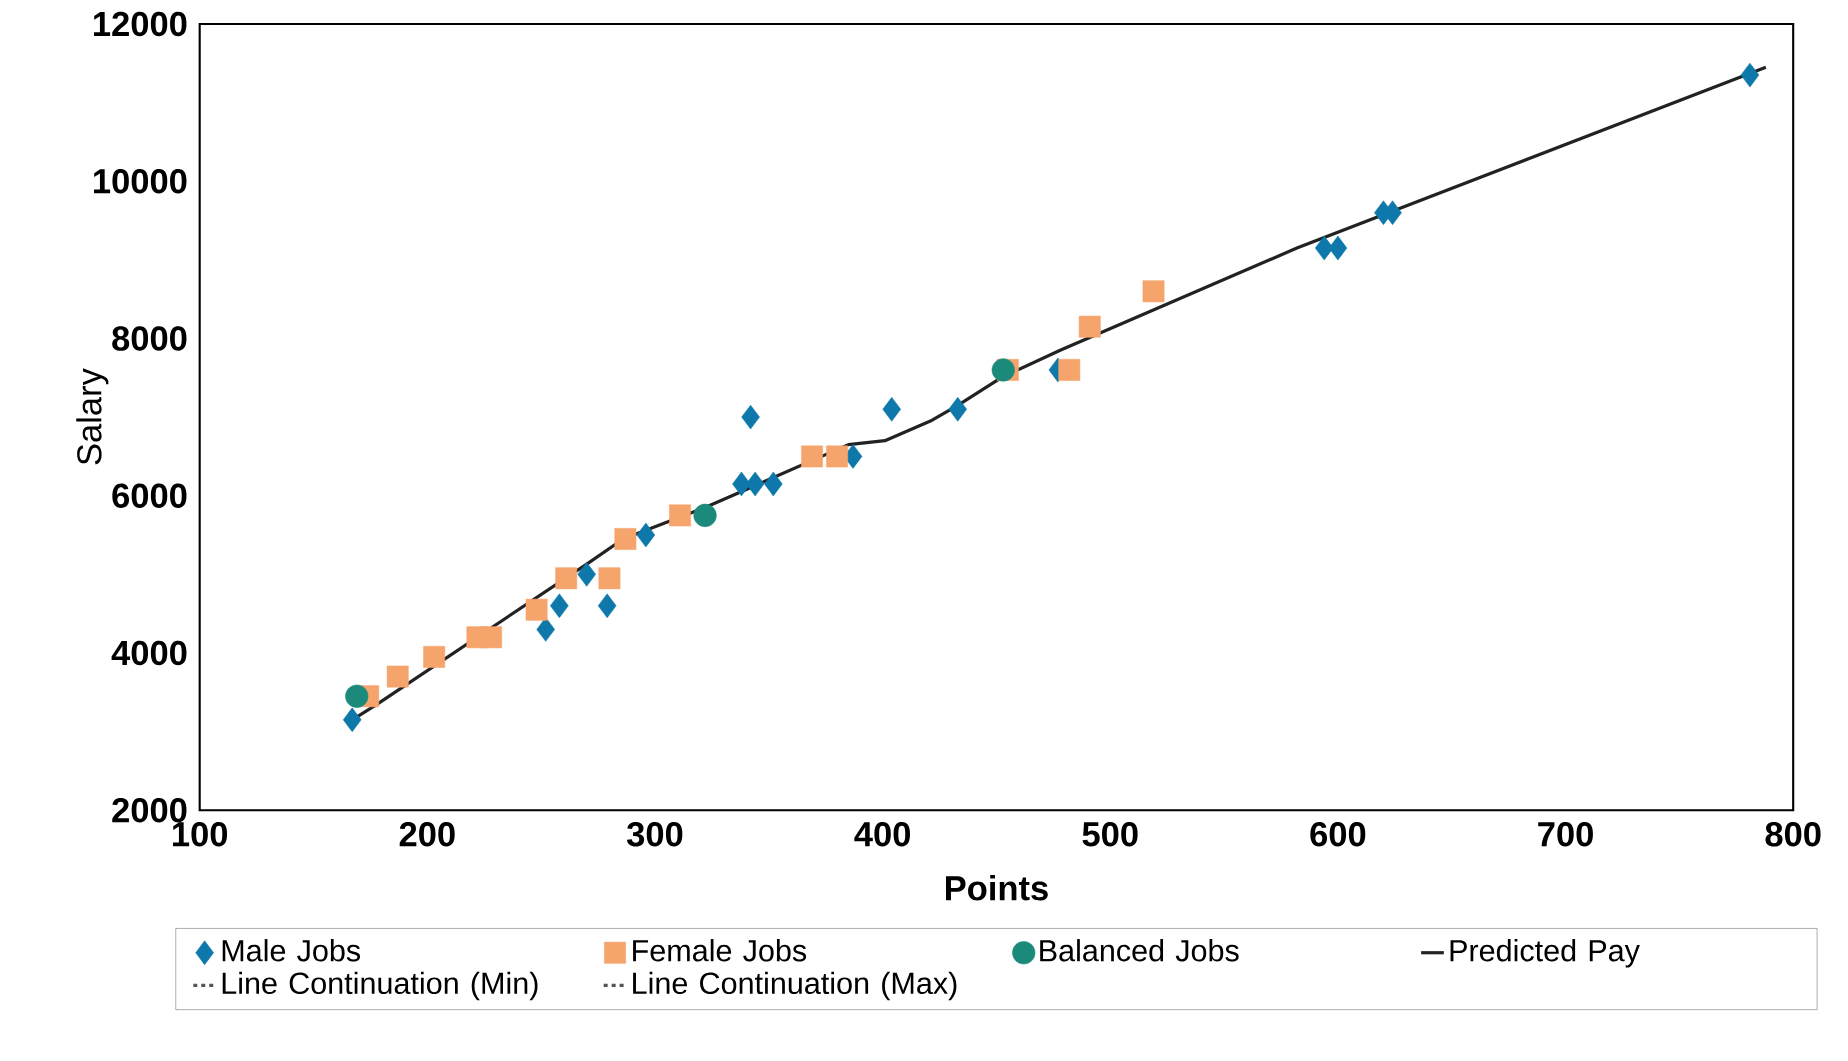 This screenshot has height=1061, width=1848. I want to click on y-axis-title: Salary, so click(92, 416).